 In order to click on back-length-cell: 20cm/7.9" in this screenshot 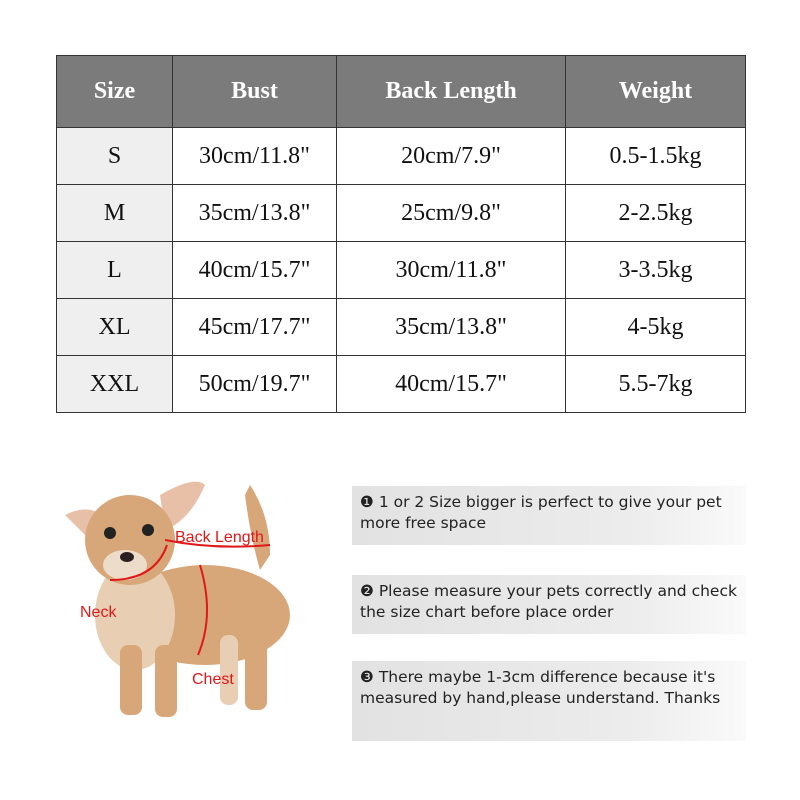, I will do `click(451, 156)`.